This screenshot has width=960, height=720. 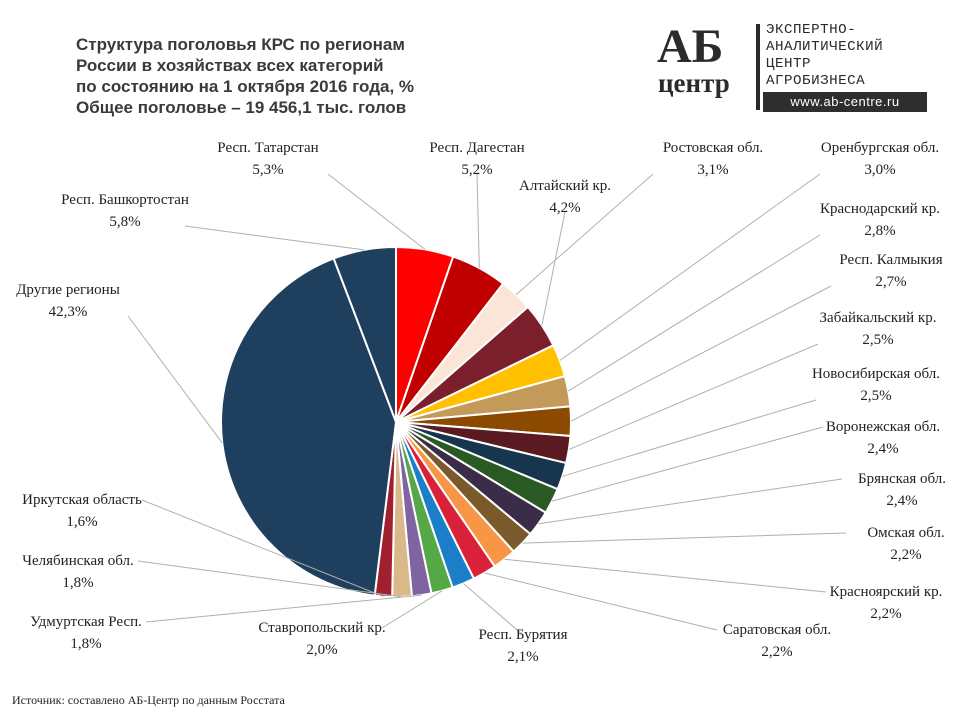 What do you see at coordinates (690, 501) in the screenshot?
I see `leader-брянская-обл` at bounding box center [690, 501].